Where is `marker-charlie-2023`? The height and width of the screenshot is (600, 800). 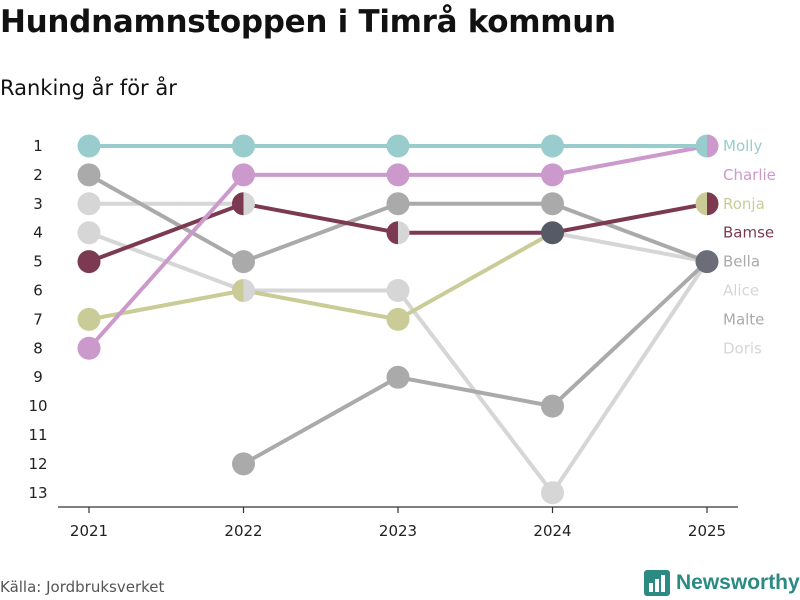 marker-charlie-2023 is located at coordinates (398, 175).